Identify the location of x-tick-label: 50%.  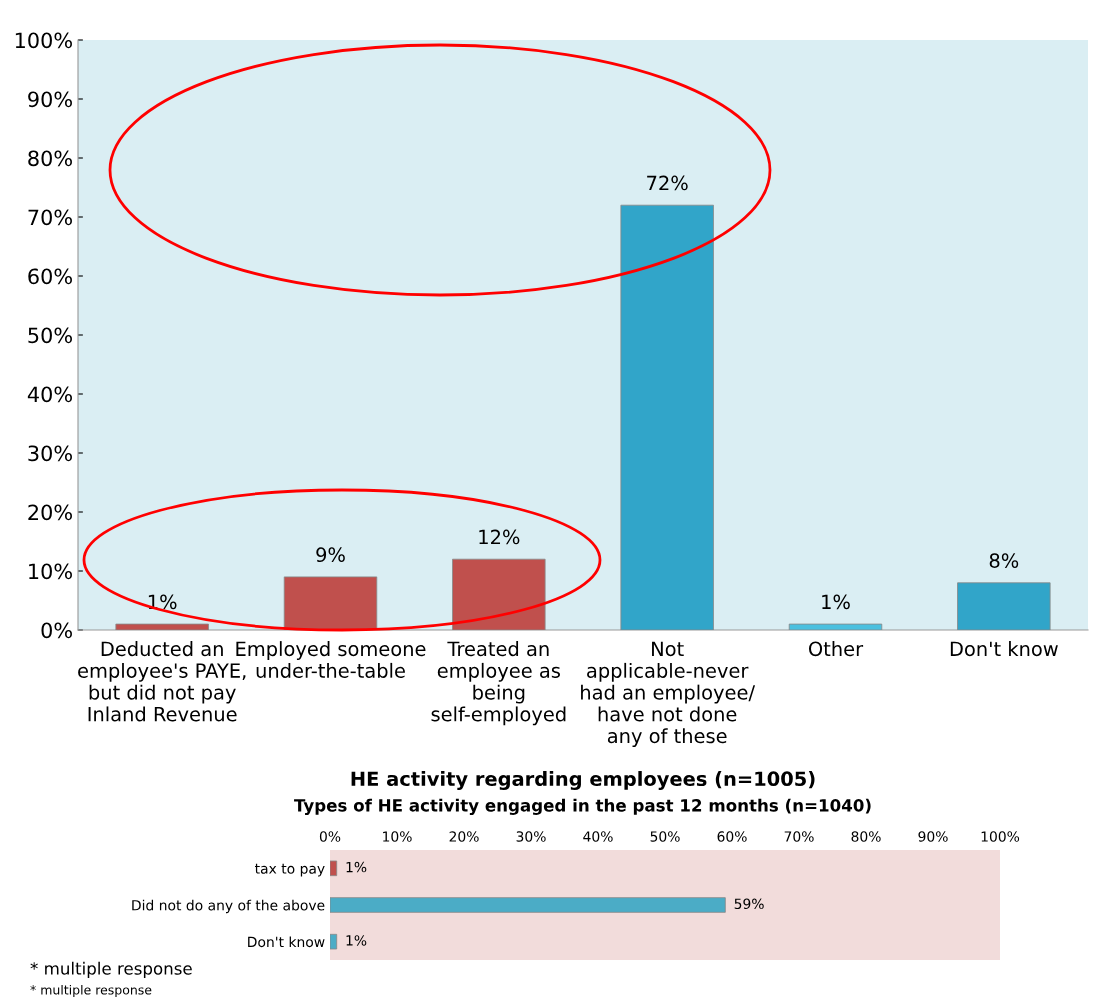
(665, 836).